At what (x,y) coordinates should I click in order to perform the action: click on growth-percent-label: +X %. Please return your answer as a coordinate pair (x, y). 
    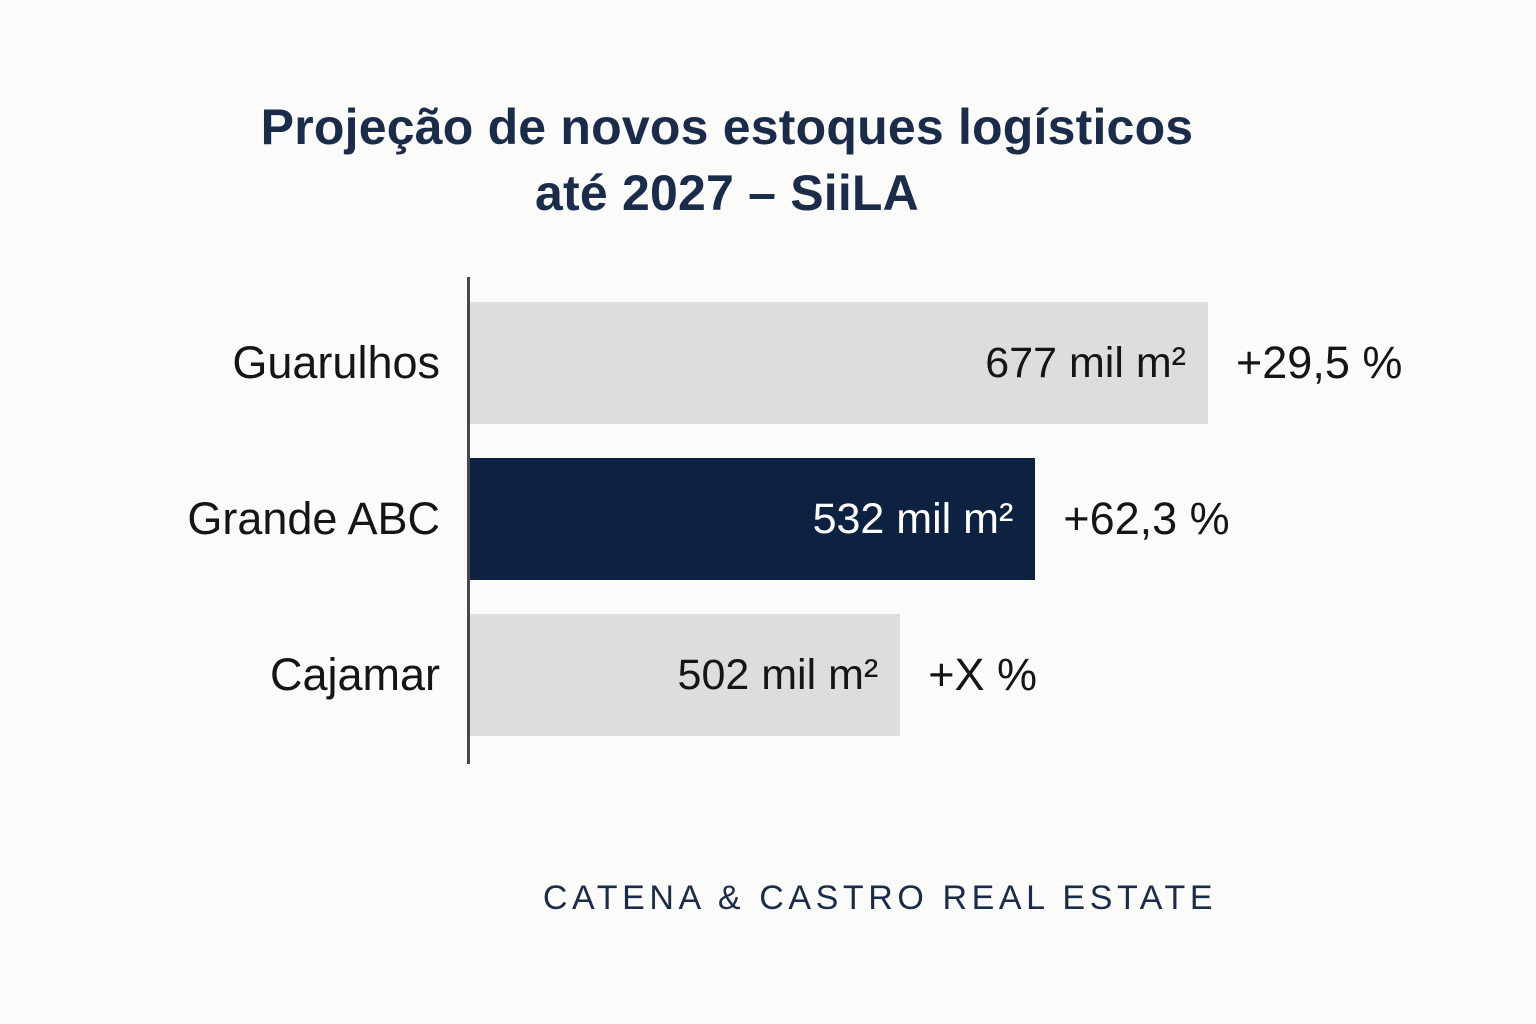
    Looking at the image, I should click on (983, 674).